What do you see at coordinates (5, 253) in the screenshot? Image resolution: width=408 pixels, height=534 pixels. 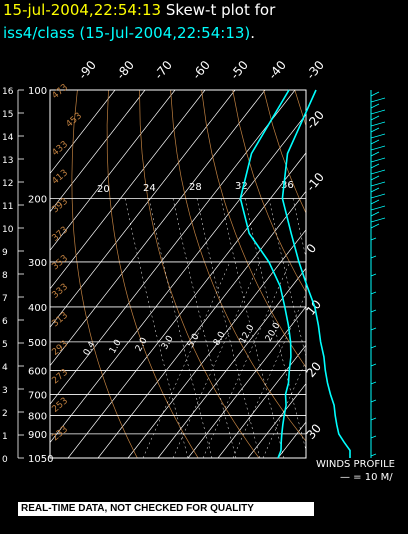 I see `height-label: 9` at bounding box center [5, 253].